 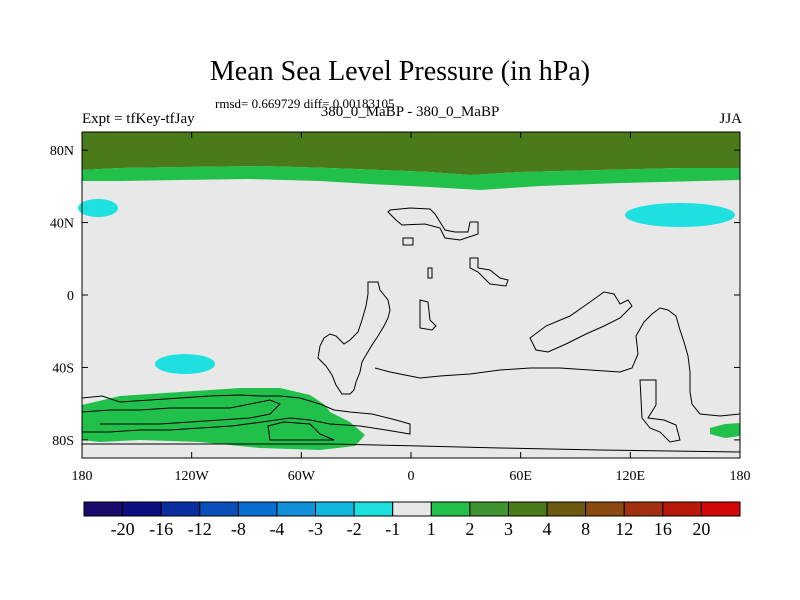 What do you see at coordinates (302, 476) in the screenshot?
I see `x-tick-label: 60W` at bounding box center [302, 476].